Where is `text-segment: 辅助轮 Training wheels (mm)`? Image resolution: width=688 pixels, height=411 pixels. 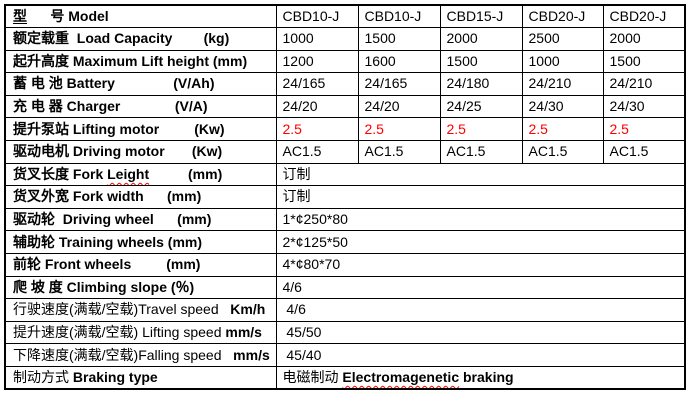
text-segment: 辅助轮 Training wheels (mm) is located at coordinates (108, 241).